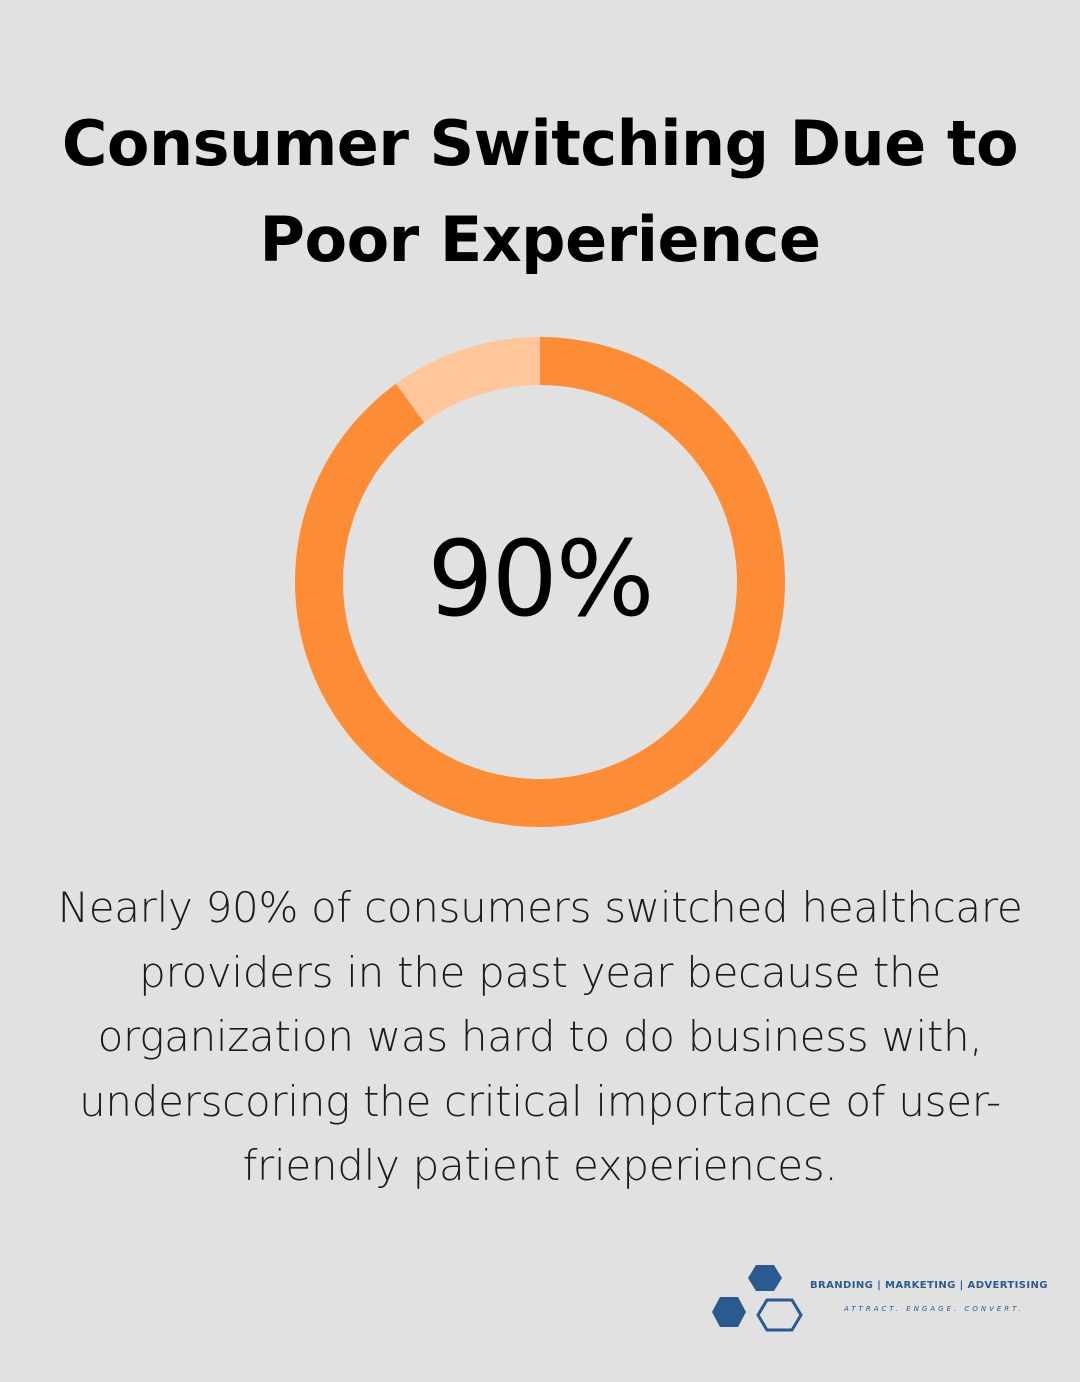  Describe the element at coordinates (540, 239) in the screenshot. I see `title-line-2: Poor Experience` at that location.